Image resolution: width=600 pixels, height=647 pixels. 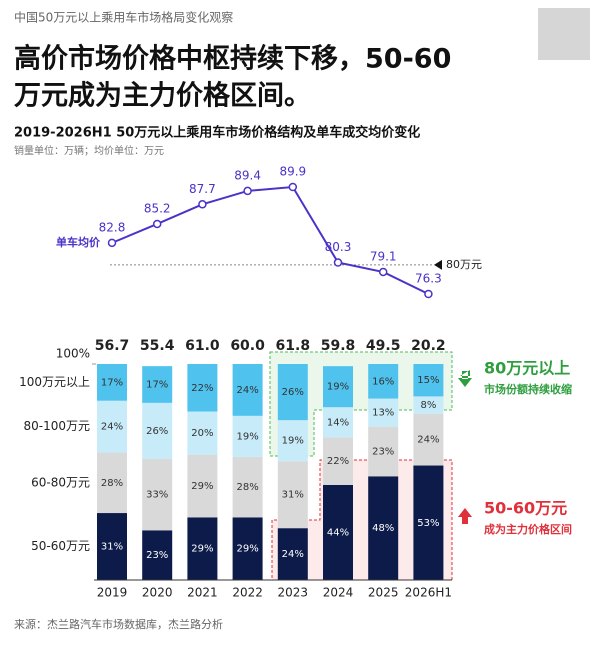 I want to click on data-label: 87.7, so click(x=202, y=189).